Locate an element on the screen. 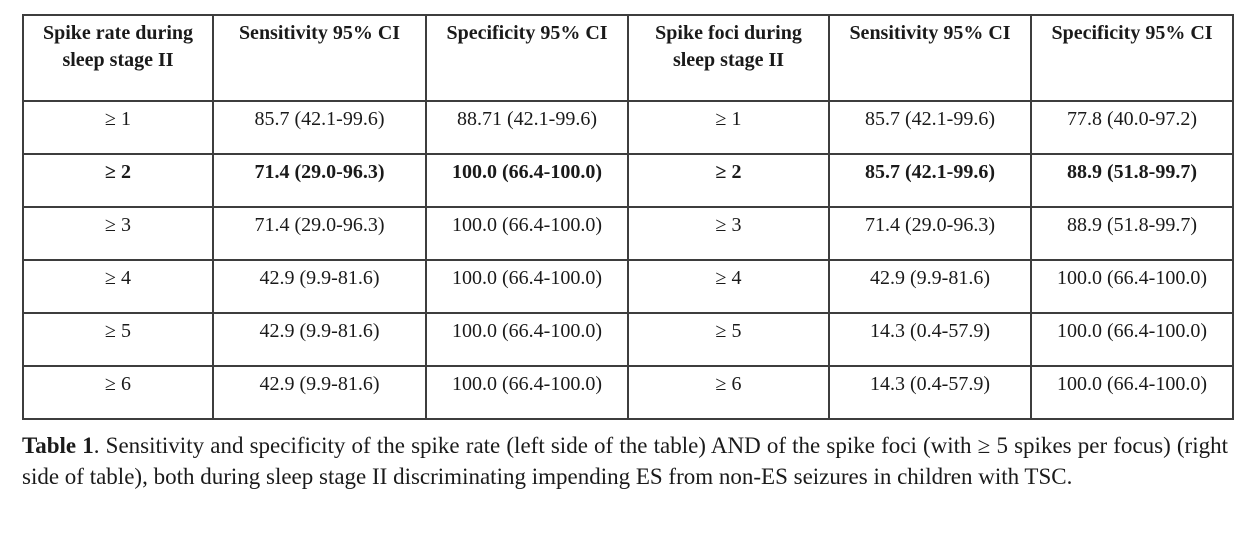 The image size is (1244, 534). table-cell: 77.8 (40.0-97.2) is located at coordinates (1132, 127).